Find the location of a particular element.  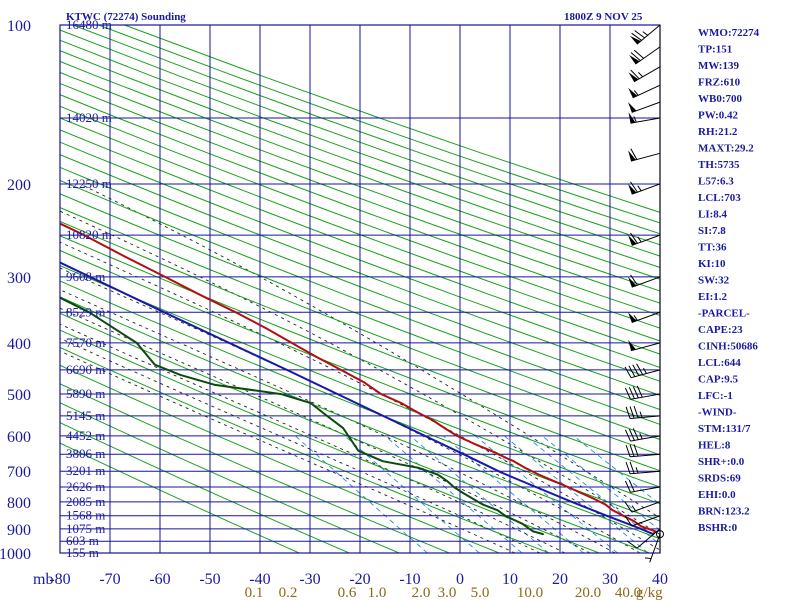

index-line: L57:6.3 is located at coordinates (716, 182).